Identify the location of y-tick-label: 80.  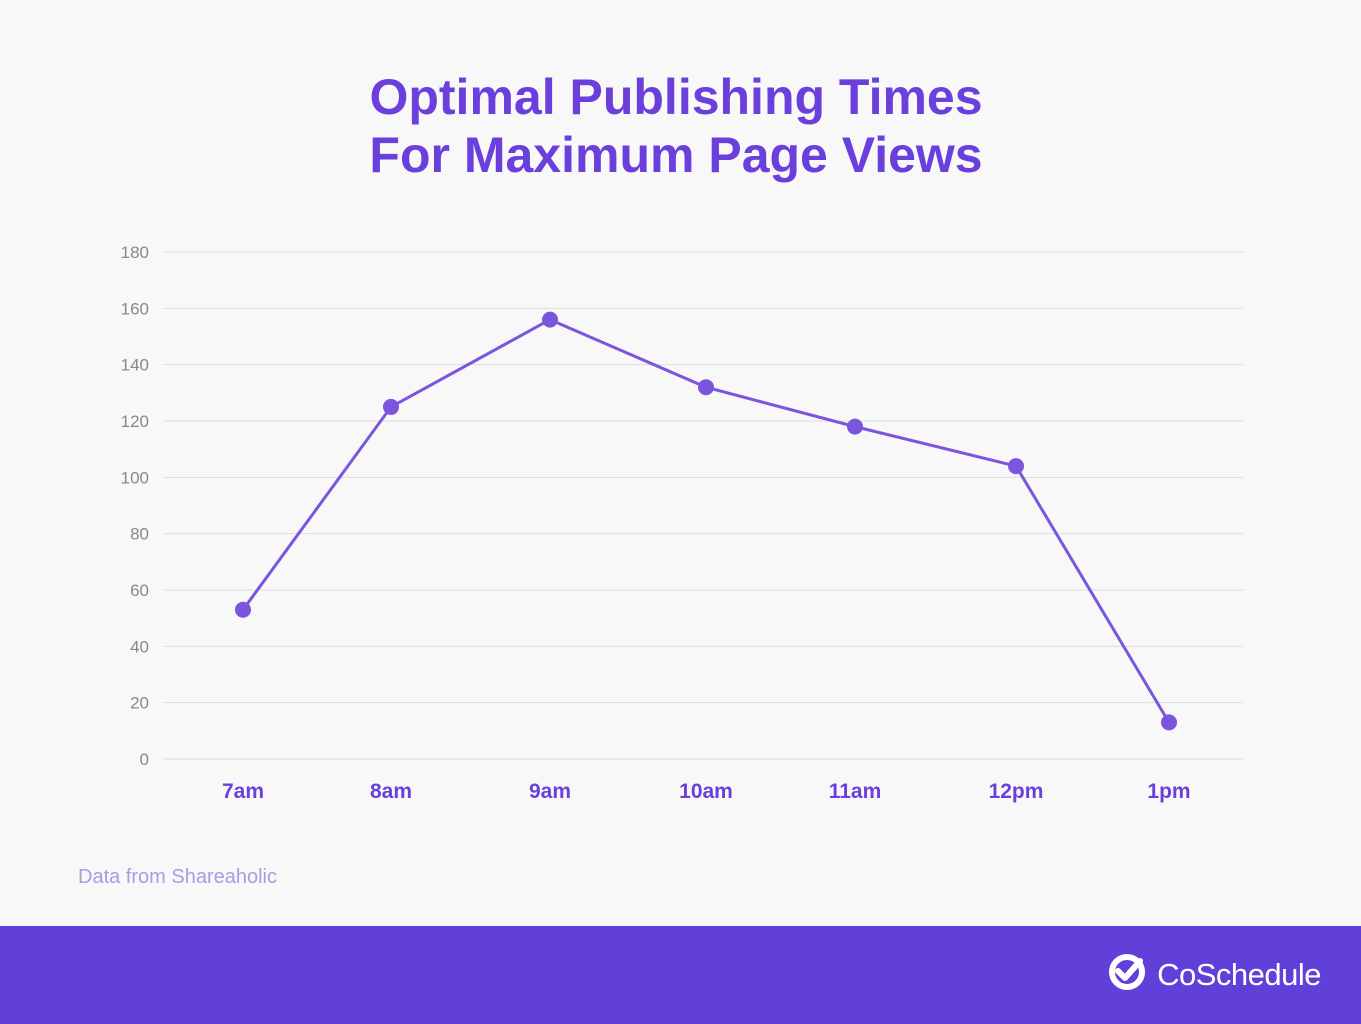
(139, 534).